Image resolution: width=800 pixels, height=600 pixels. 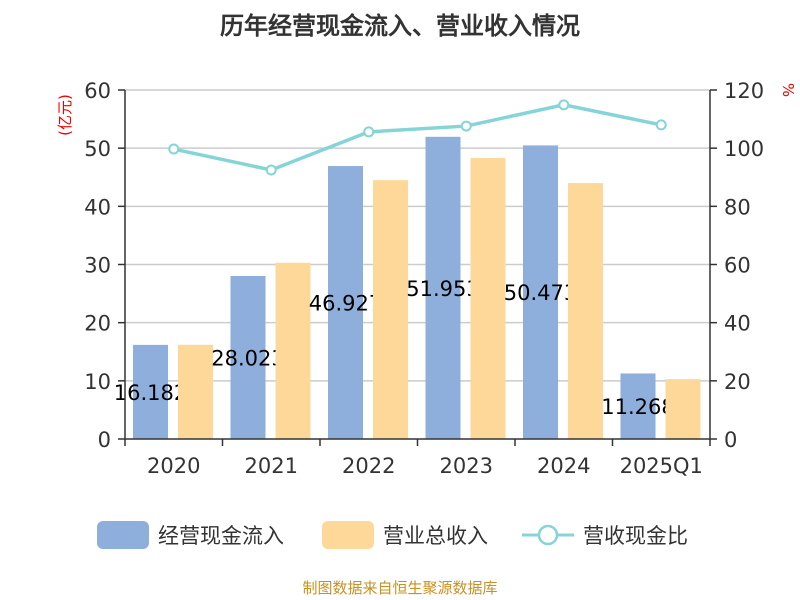 I want to click on left-tick-label: 50, so click(x=97, y=149).